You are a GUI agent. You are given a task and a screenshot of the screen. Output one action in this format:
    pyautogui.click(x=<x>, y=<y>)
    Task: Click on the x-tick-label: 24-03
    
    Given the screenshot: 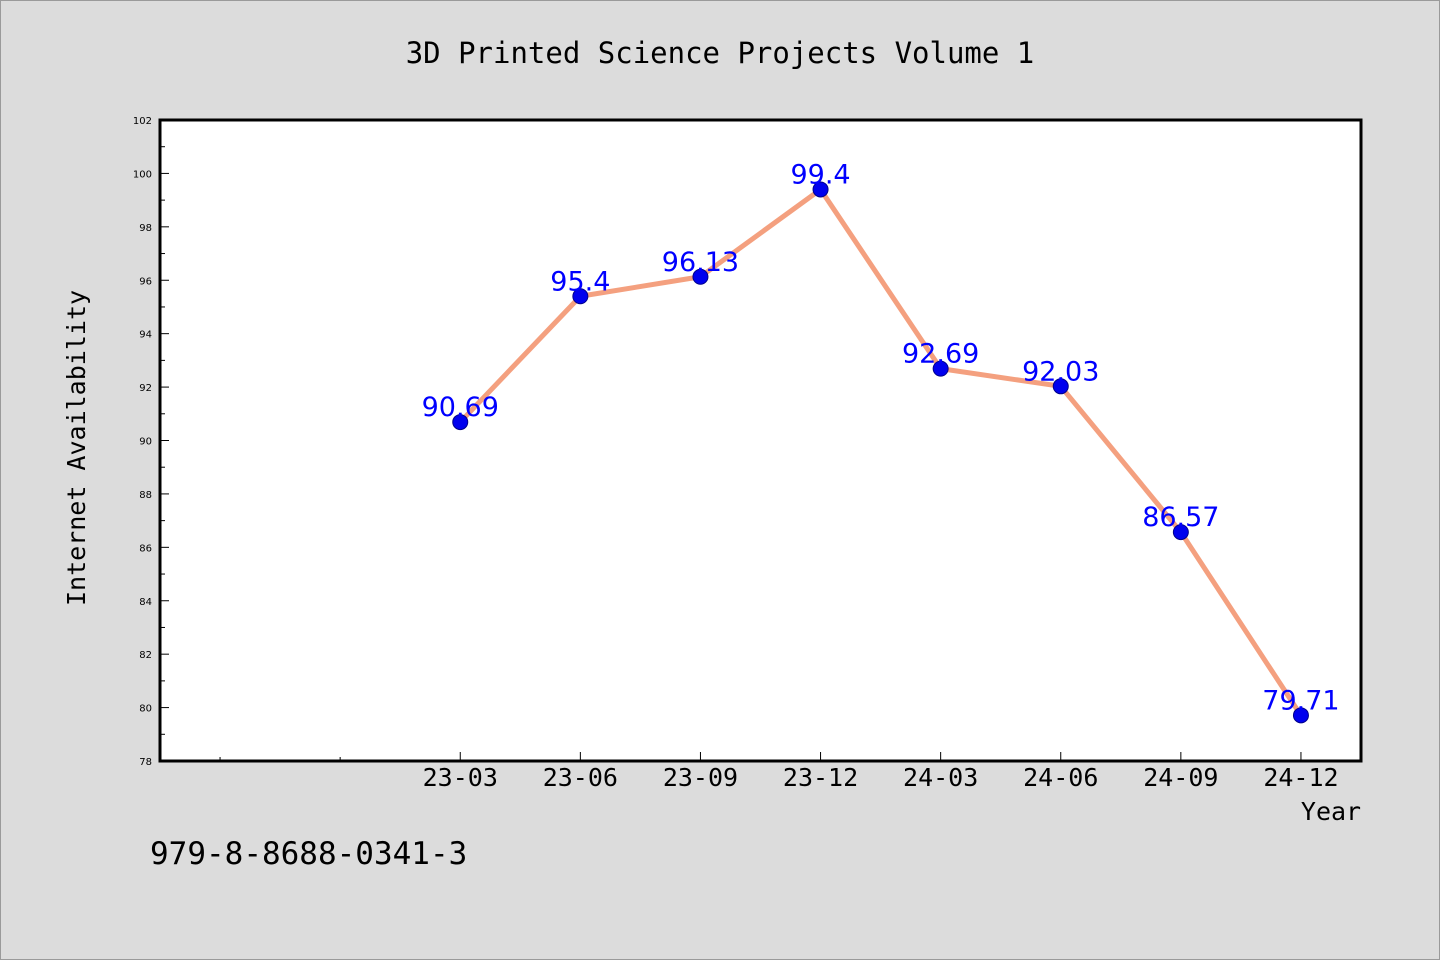 What is the action you would take?
    pyautogui.click(x=940, y=777)
    